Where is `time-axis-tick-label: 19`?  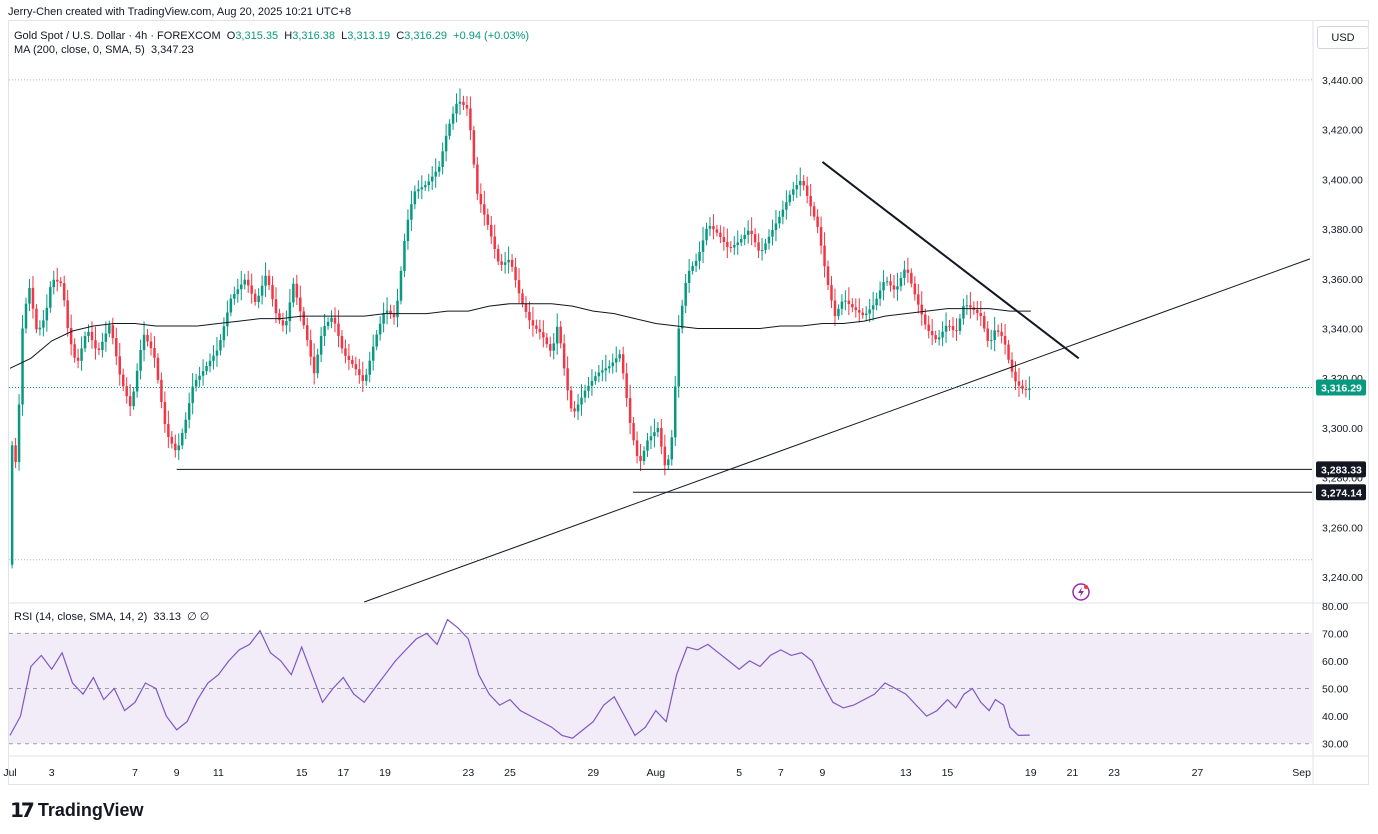
time-axis-tick-label: 19 is located at coordinates (385, 773).